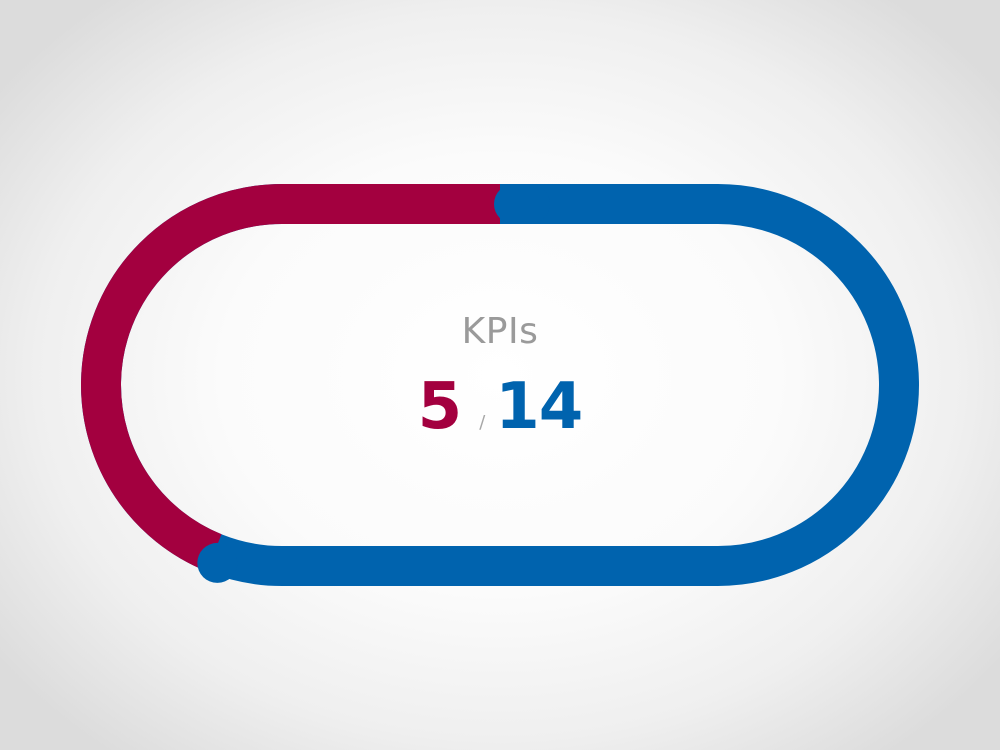 Image resolution: width=1000 pixels, height=750 pixels. I want to click on kpi-counts: 5 / 14, so click(500, 415).